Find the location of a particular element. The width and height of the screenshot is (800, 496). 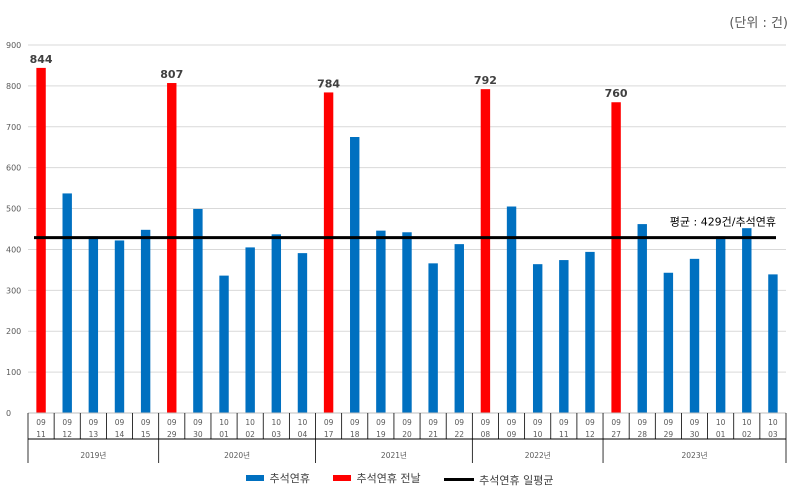

x-tick-day: 21 is located at coordinates (433, 434).